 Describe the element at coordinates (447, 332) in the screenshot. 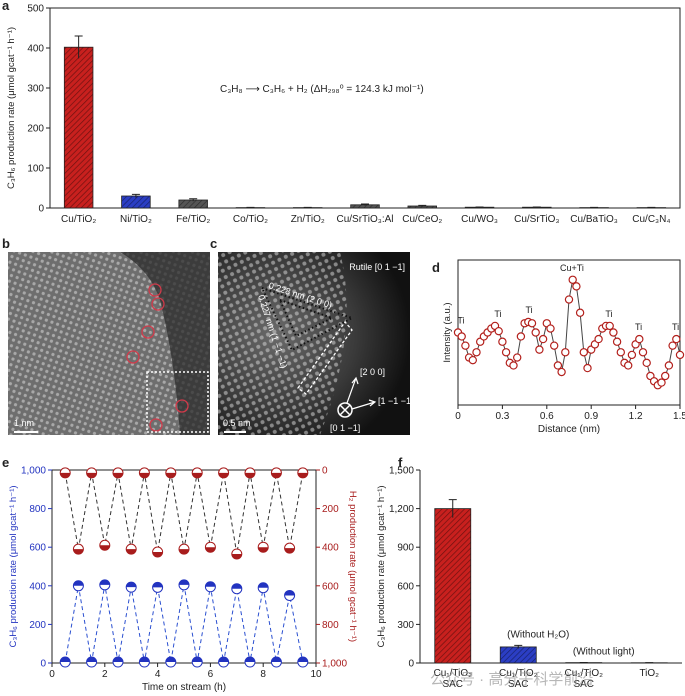

I see `y-axis-title: Intensity (a.u.)` at that location.